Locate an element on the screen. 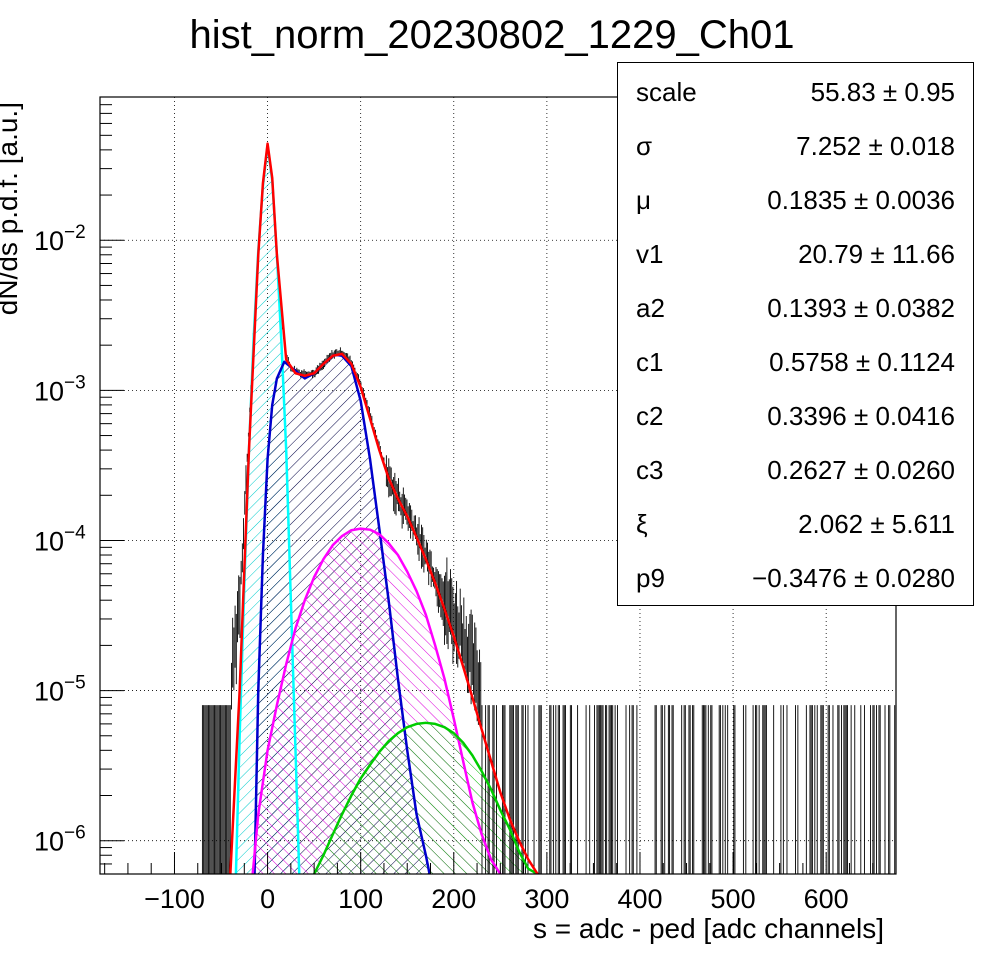  stat-name: v1 is located at coordinates (650, 254).